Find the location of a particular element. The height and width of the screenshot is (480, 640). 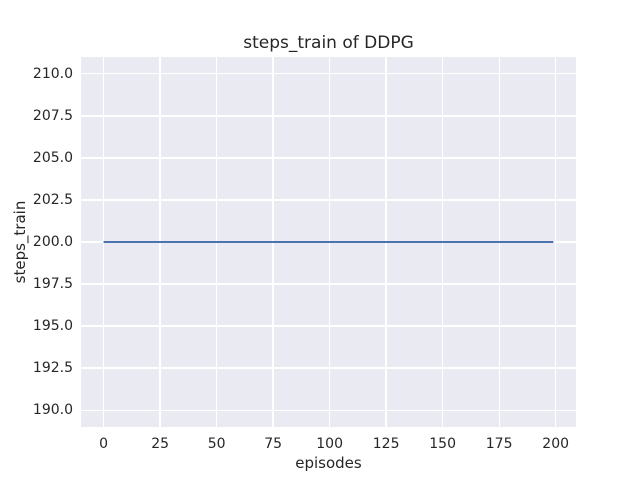

y-tick-label: 190.0 is located at coordinates (52, 410).